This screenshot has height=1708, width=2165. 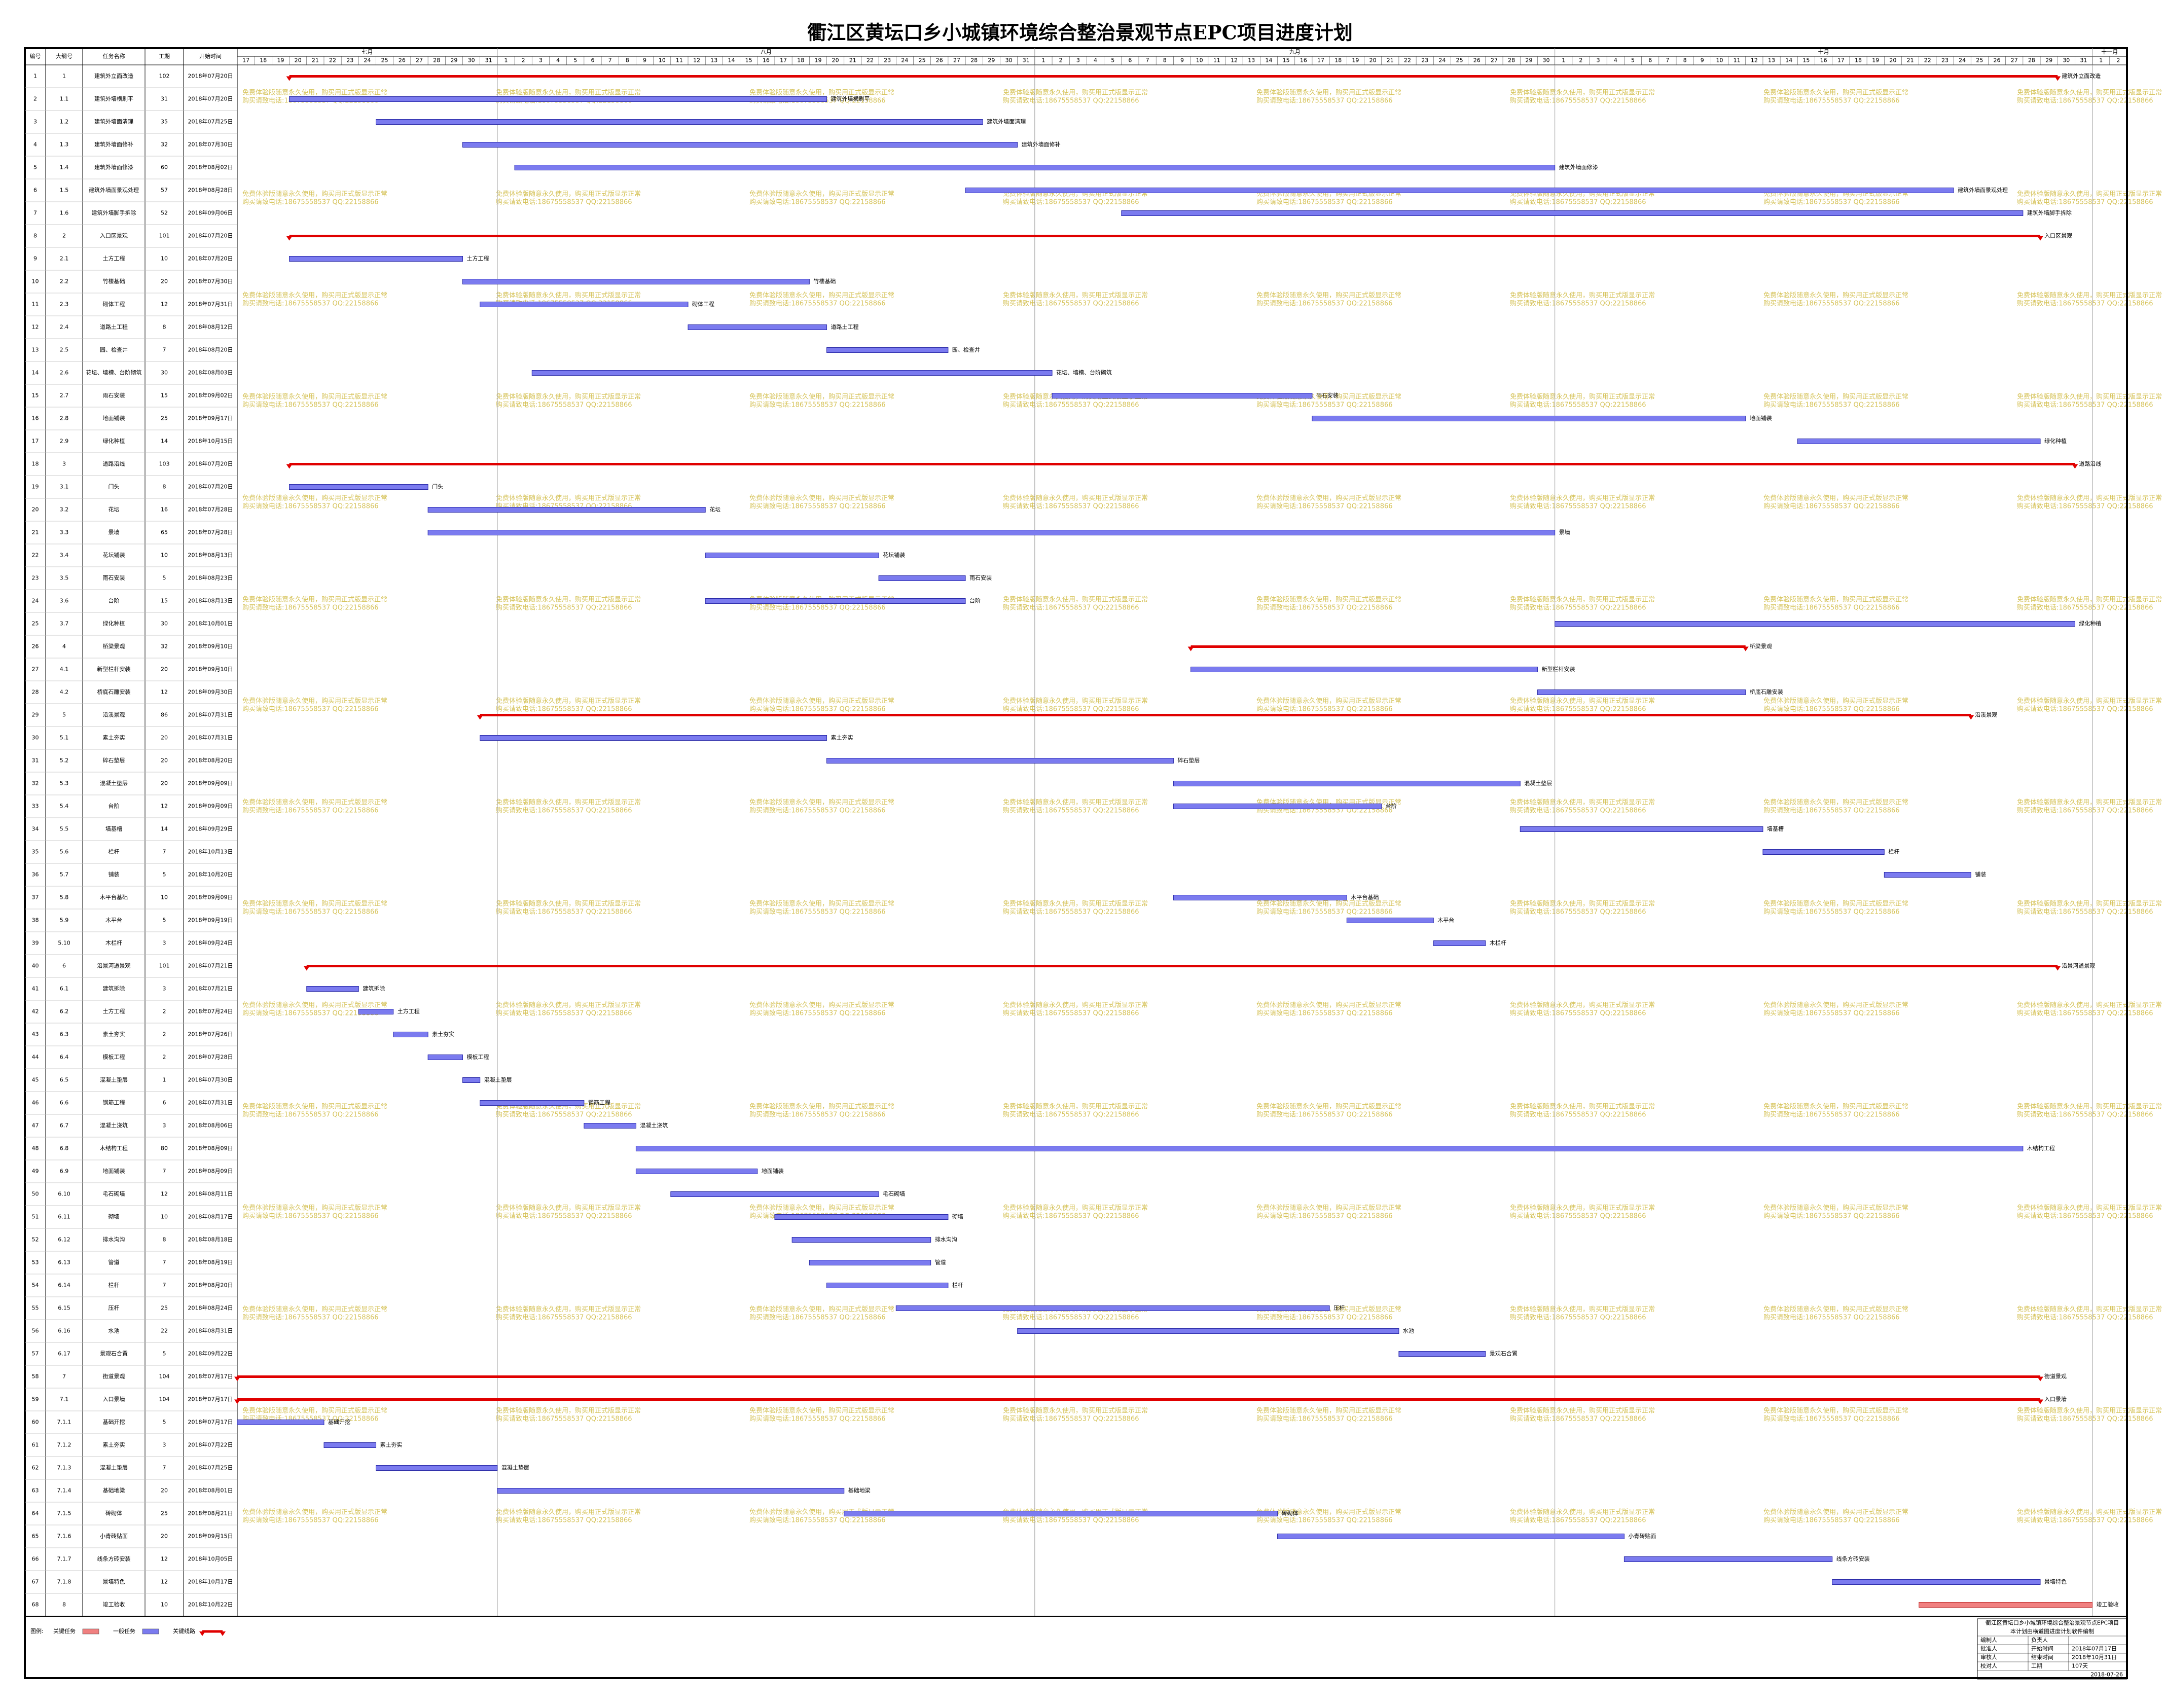 I want to click on info-cell: 审核人, so click(x=1988, y=1658).